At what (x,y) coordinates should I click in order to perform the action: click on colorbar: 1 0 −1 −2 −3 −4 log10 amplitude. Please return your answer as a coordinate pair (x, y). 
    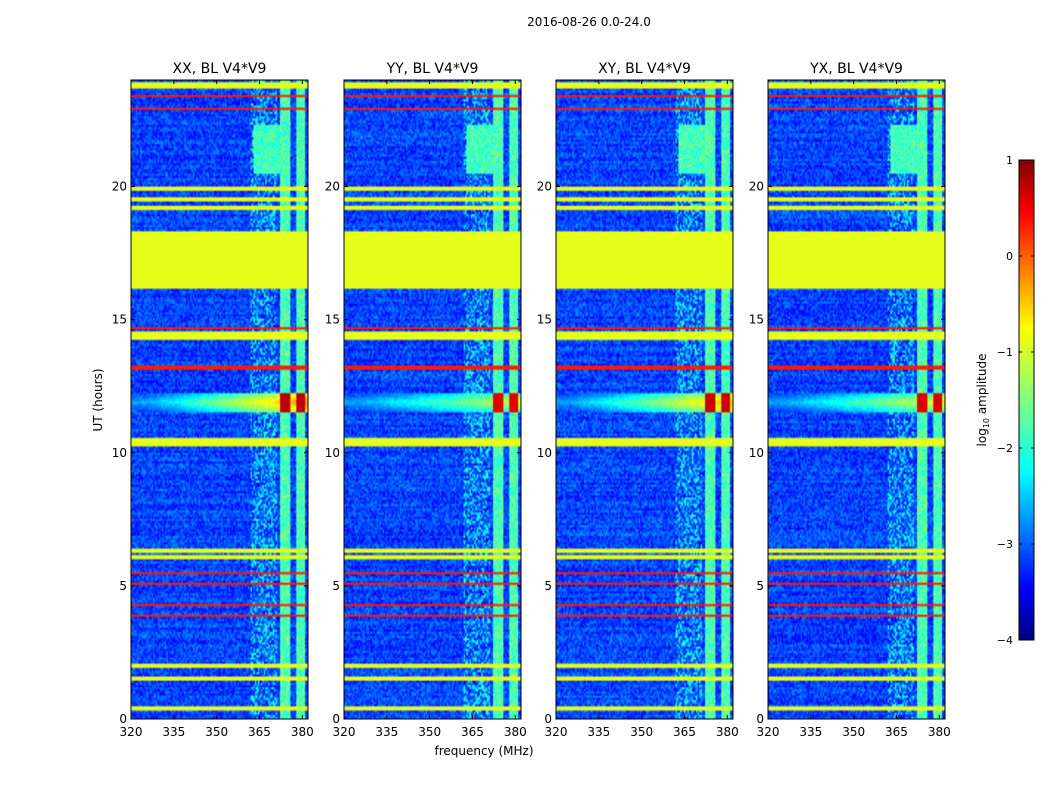
    Looking at the image, I should click on (1005, 400).